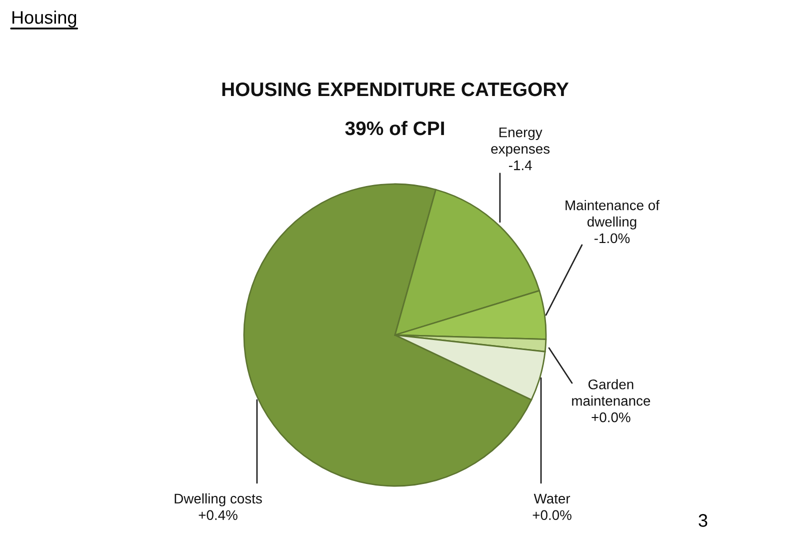 The height and width of the screenshot is (557, 790). What do you see at coordinates (520, 149) in the screenshot?
I see `slice-label: Energy expenses -1.4` at bounding box center [520, 149].